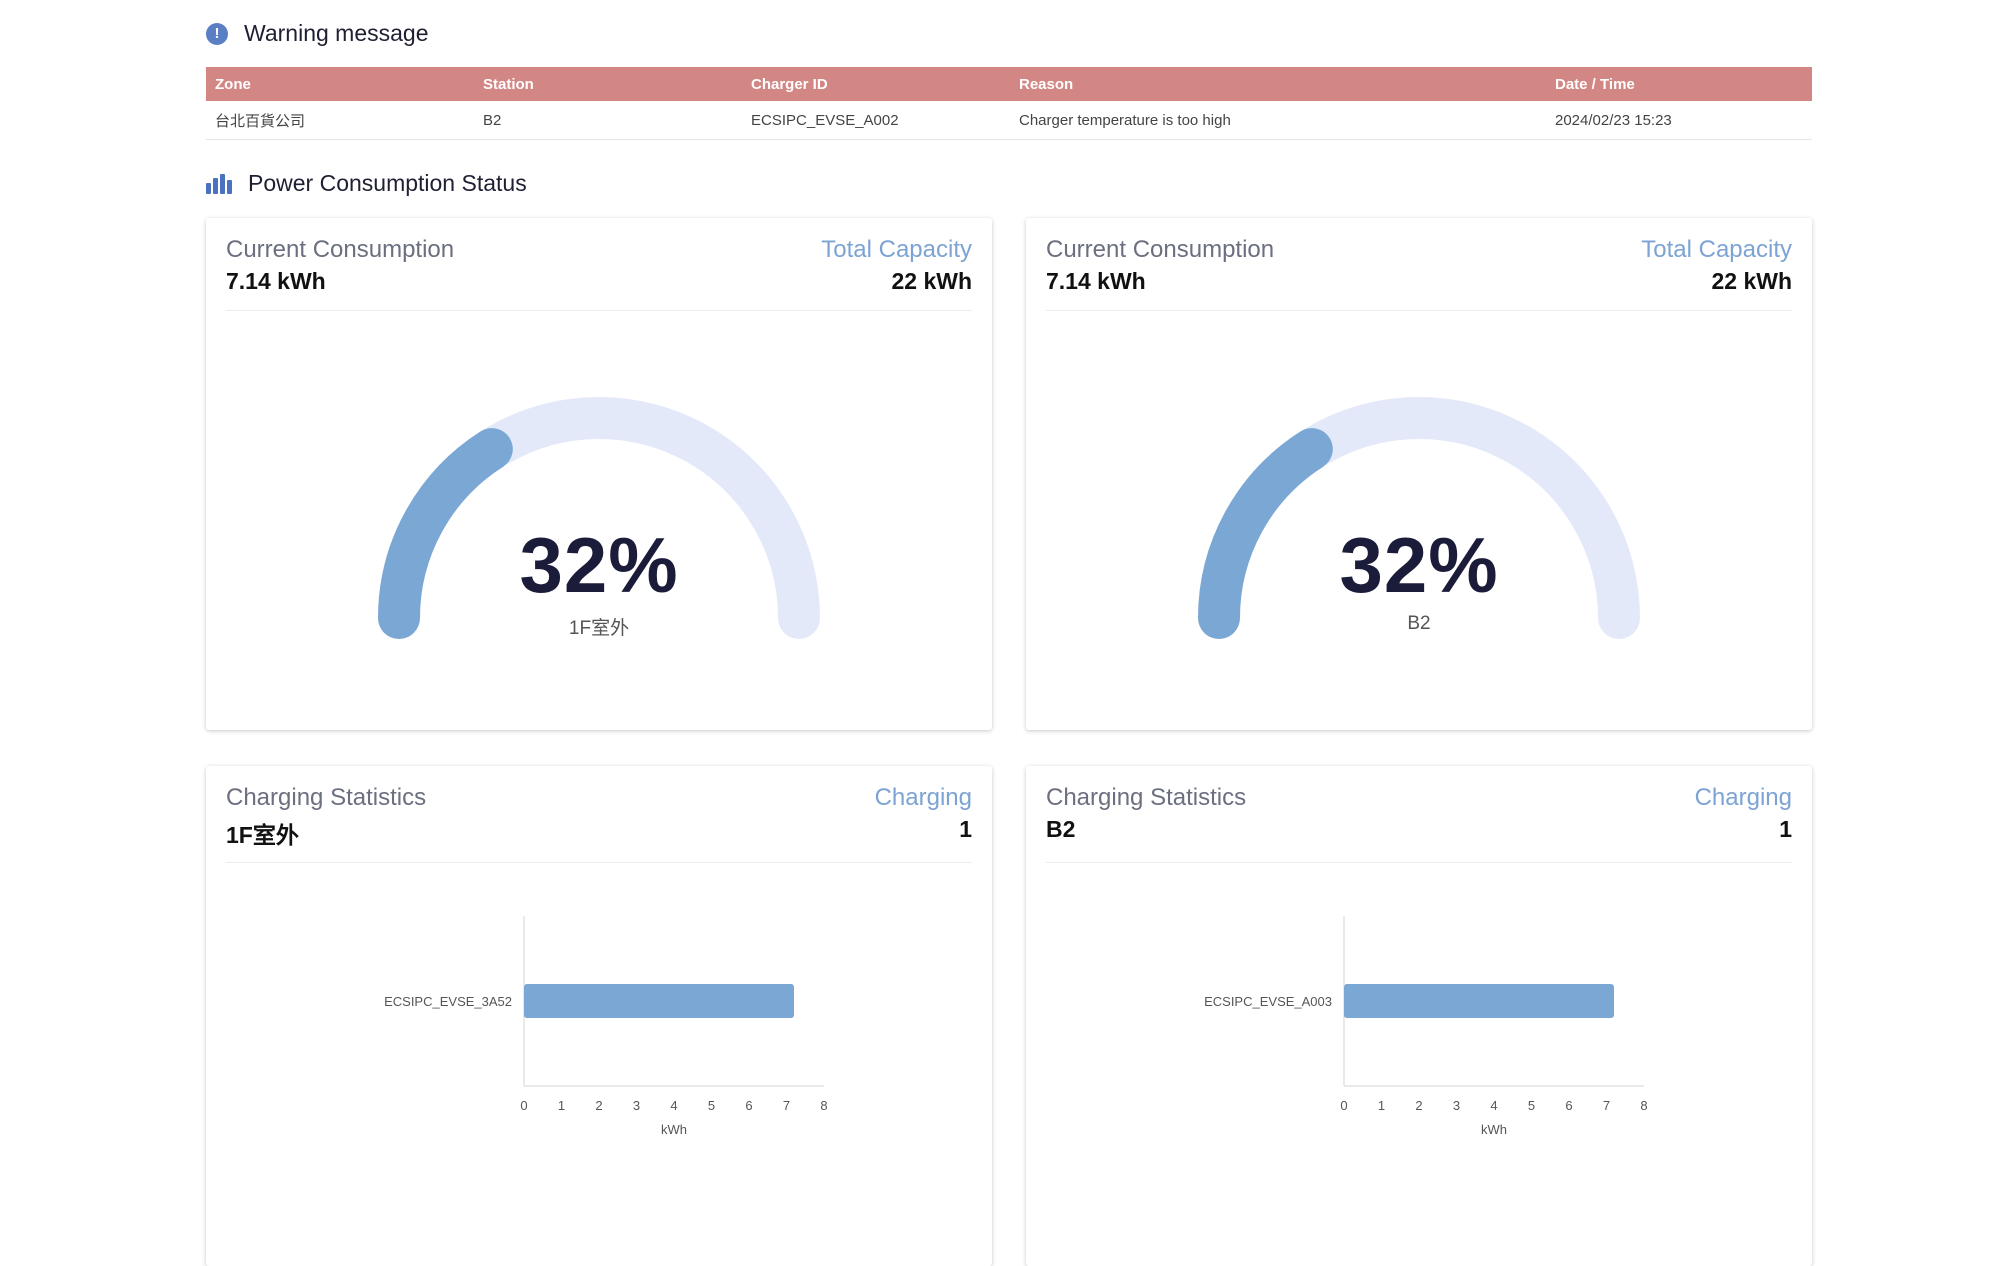  I want to click on power-section-title: Power Consumption Status, so click(366, 183).